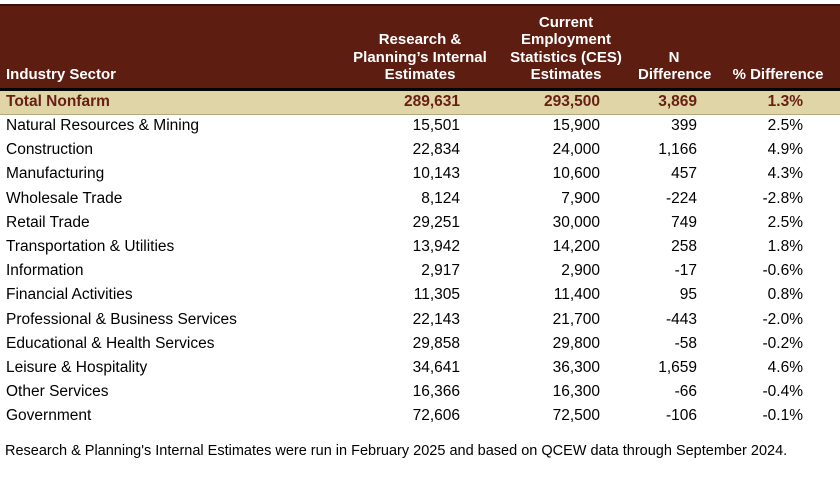  Describe the element at coordinates (785, 247) in the screenshot. I see `pct-difference-cell: 1.8%` at that location.